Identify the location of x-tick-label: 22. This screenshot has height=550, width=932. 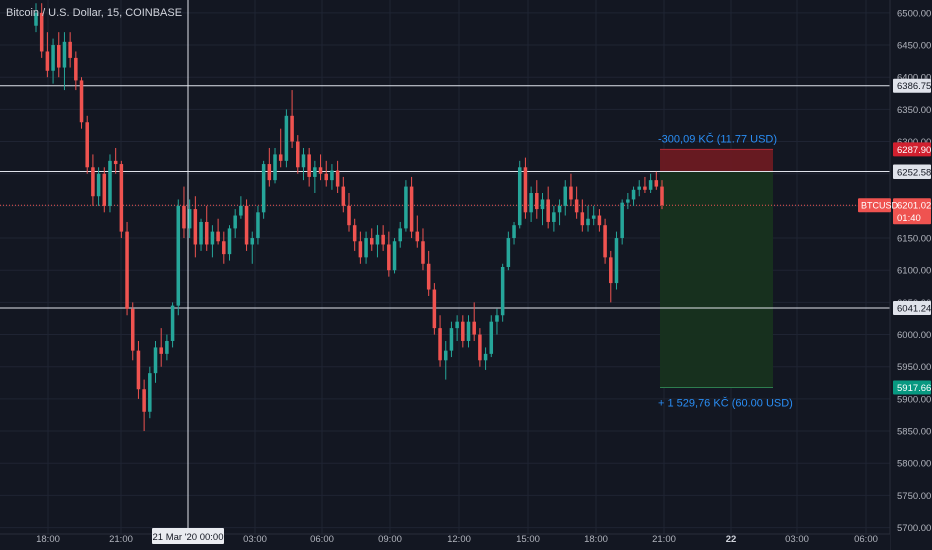
(731, 539).